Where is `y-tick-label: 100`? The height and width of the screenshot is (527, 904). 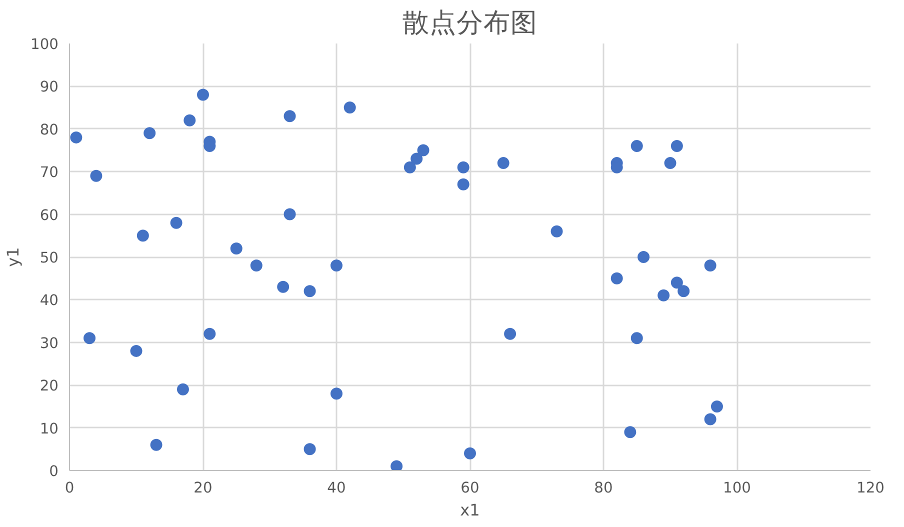 y-tick-label: 100 is located at coordinates (44, 44).